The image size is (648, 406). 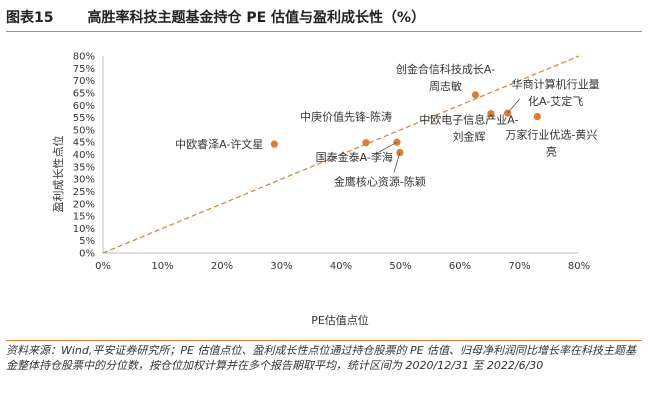 What do you see at coordinates (341, 266) in the screenshot?
I see `x-tick-label: 40%` at bounding box center [341, 266].